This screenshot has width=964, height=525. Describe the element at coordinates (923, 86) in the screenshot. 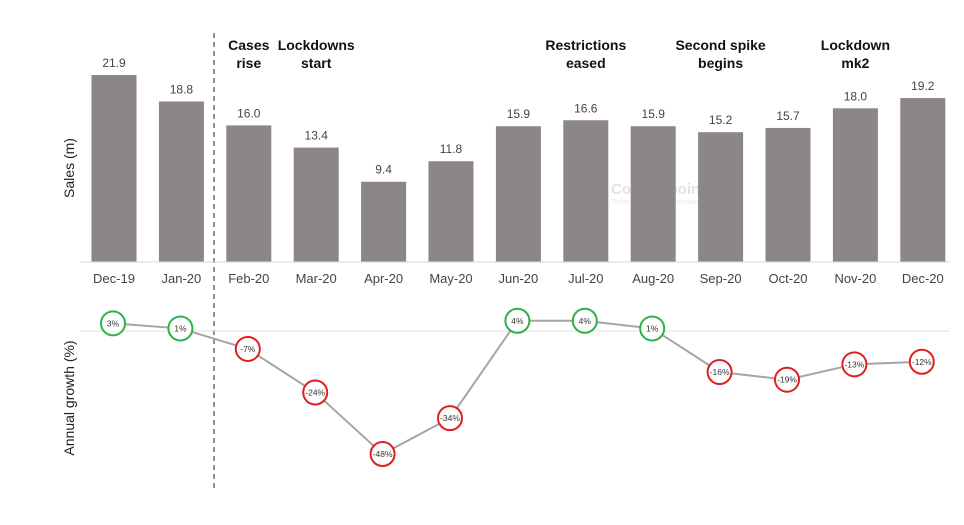

I see `bar-value-label: 19.2` at that location.